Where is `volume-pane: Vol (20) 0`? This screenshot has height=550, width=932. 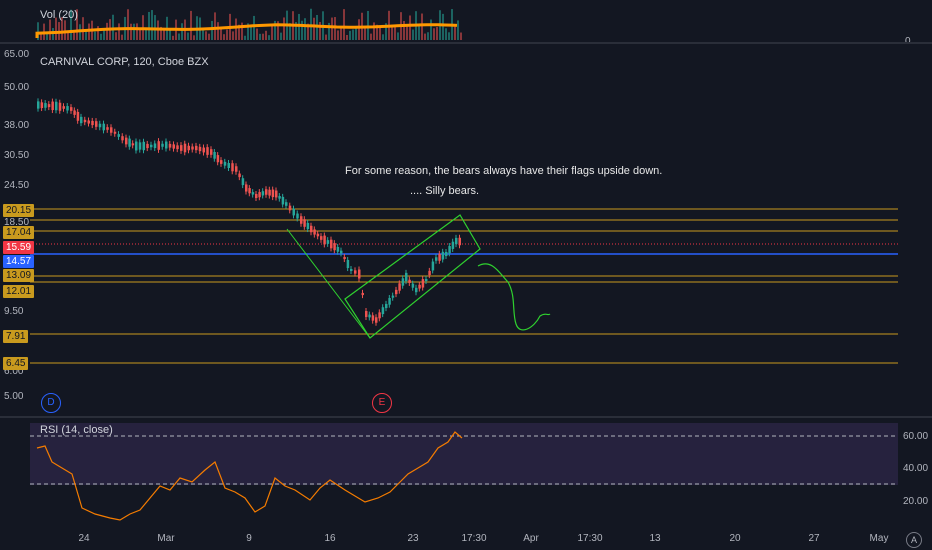 volume-pane: Vol (20) 0 is located at coordinates (466, 23).